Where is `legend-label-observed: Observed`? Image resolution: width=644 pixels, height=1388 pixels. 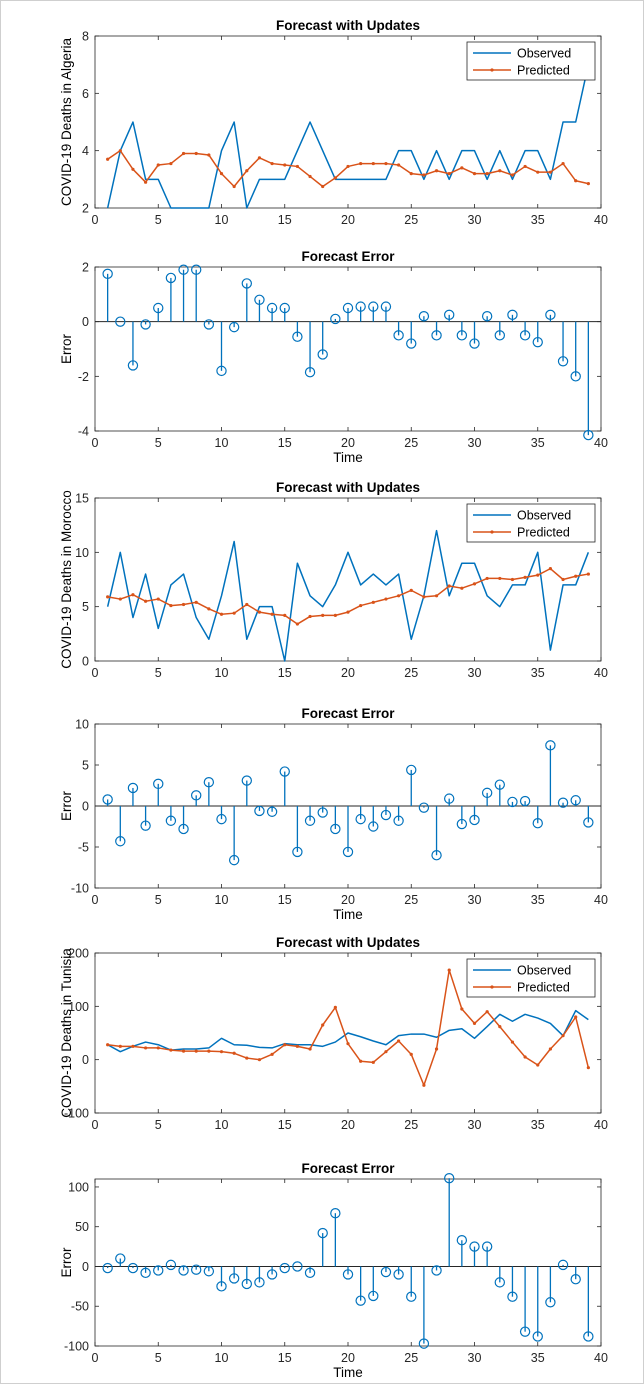 legend-label-observed: Observed is located at coordinates (544, 971).